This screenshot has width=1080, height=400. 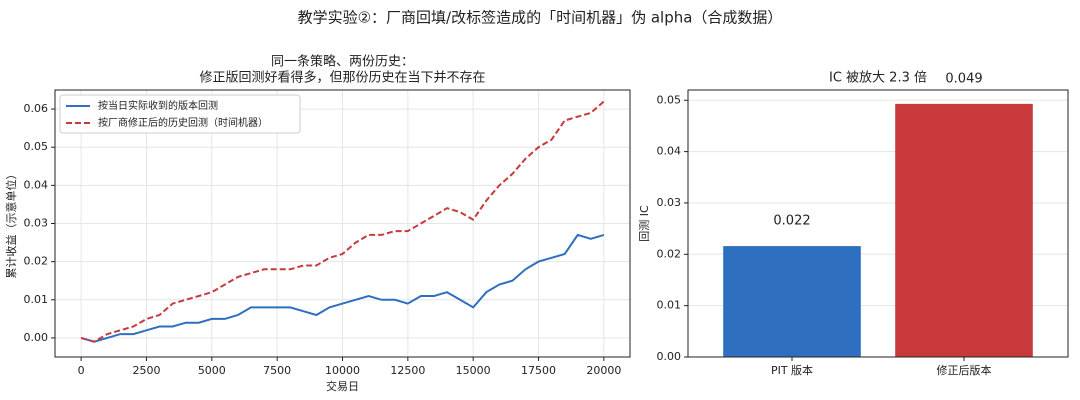 I want to click on y-axis-label: 累计收益（示意单位）, so click(x=11, y=224).